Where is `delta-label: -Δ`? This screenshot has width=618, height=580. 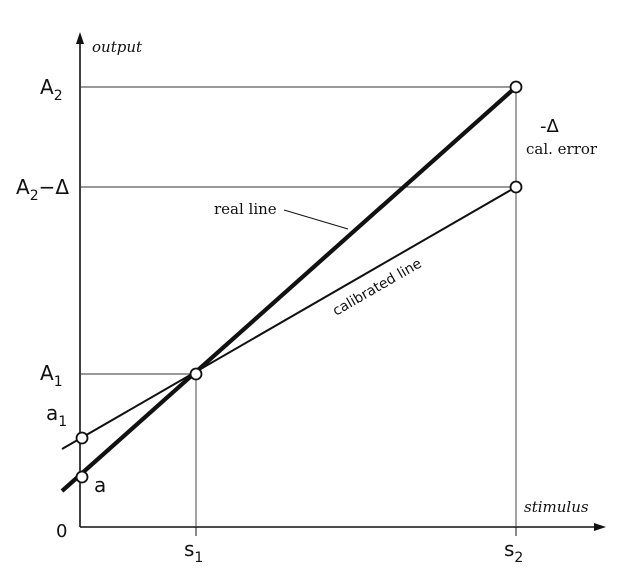 delta-label: -Δ is located at coordinates (549, 126).